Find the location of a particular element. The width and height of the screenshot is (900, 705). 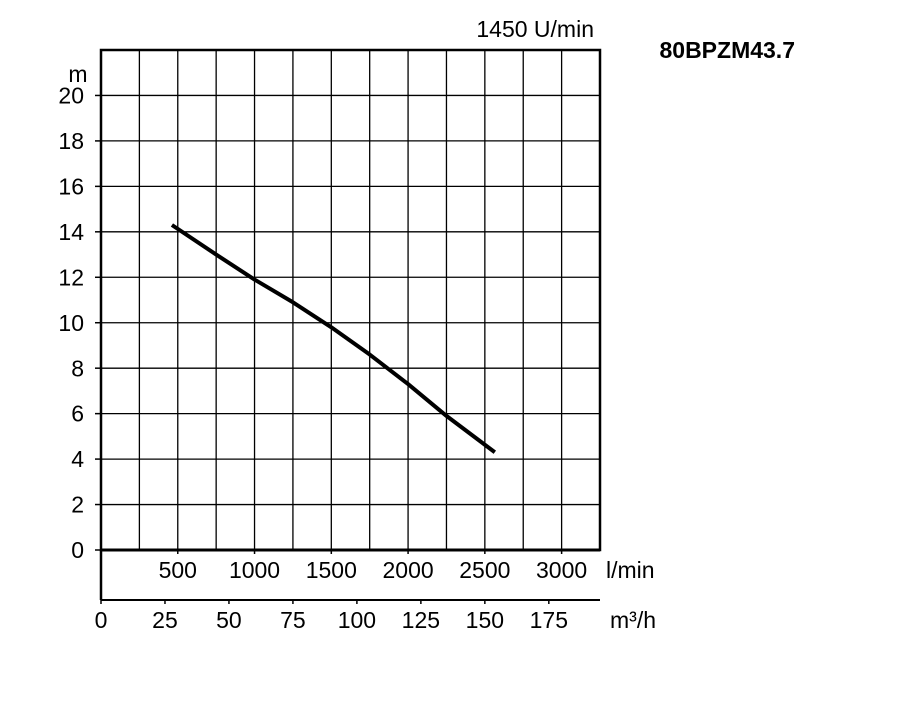

x2-axis-label: m³/h is located at coordinates (633, 620).